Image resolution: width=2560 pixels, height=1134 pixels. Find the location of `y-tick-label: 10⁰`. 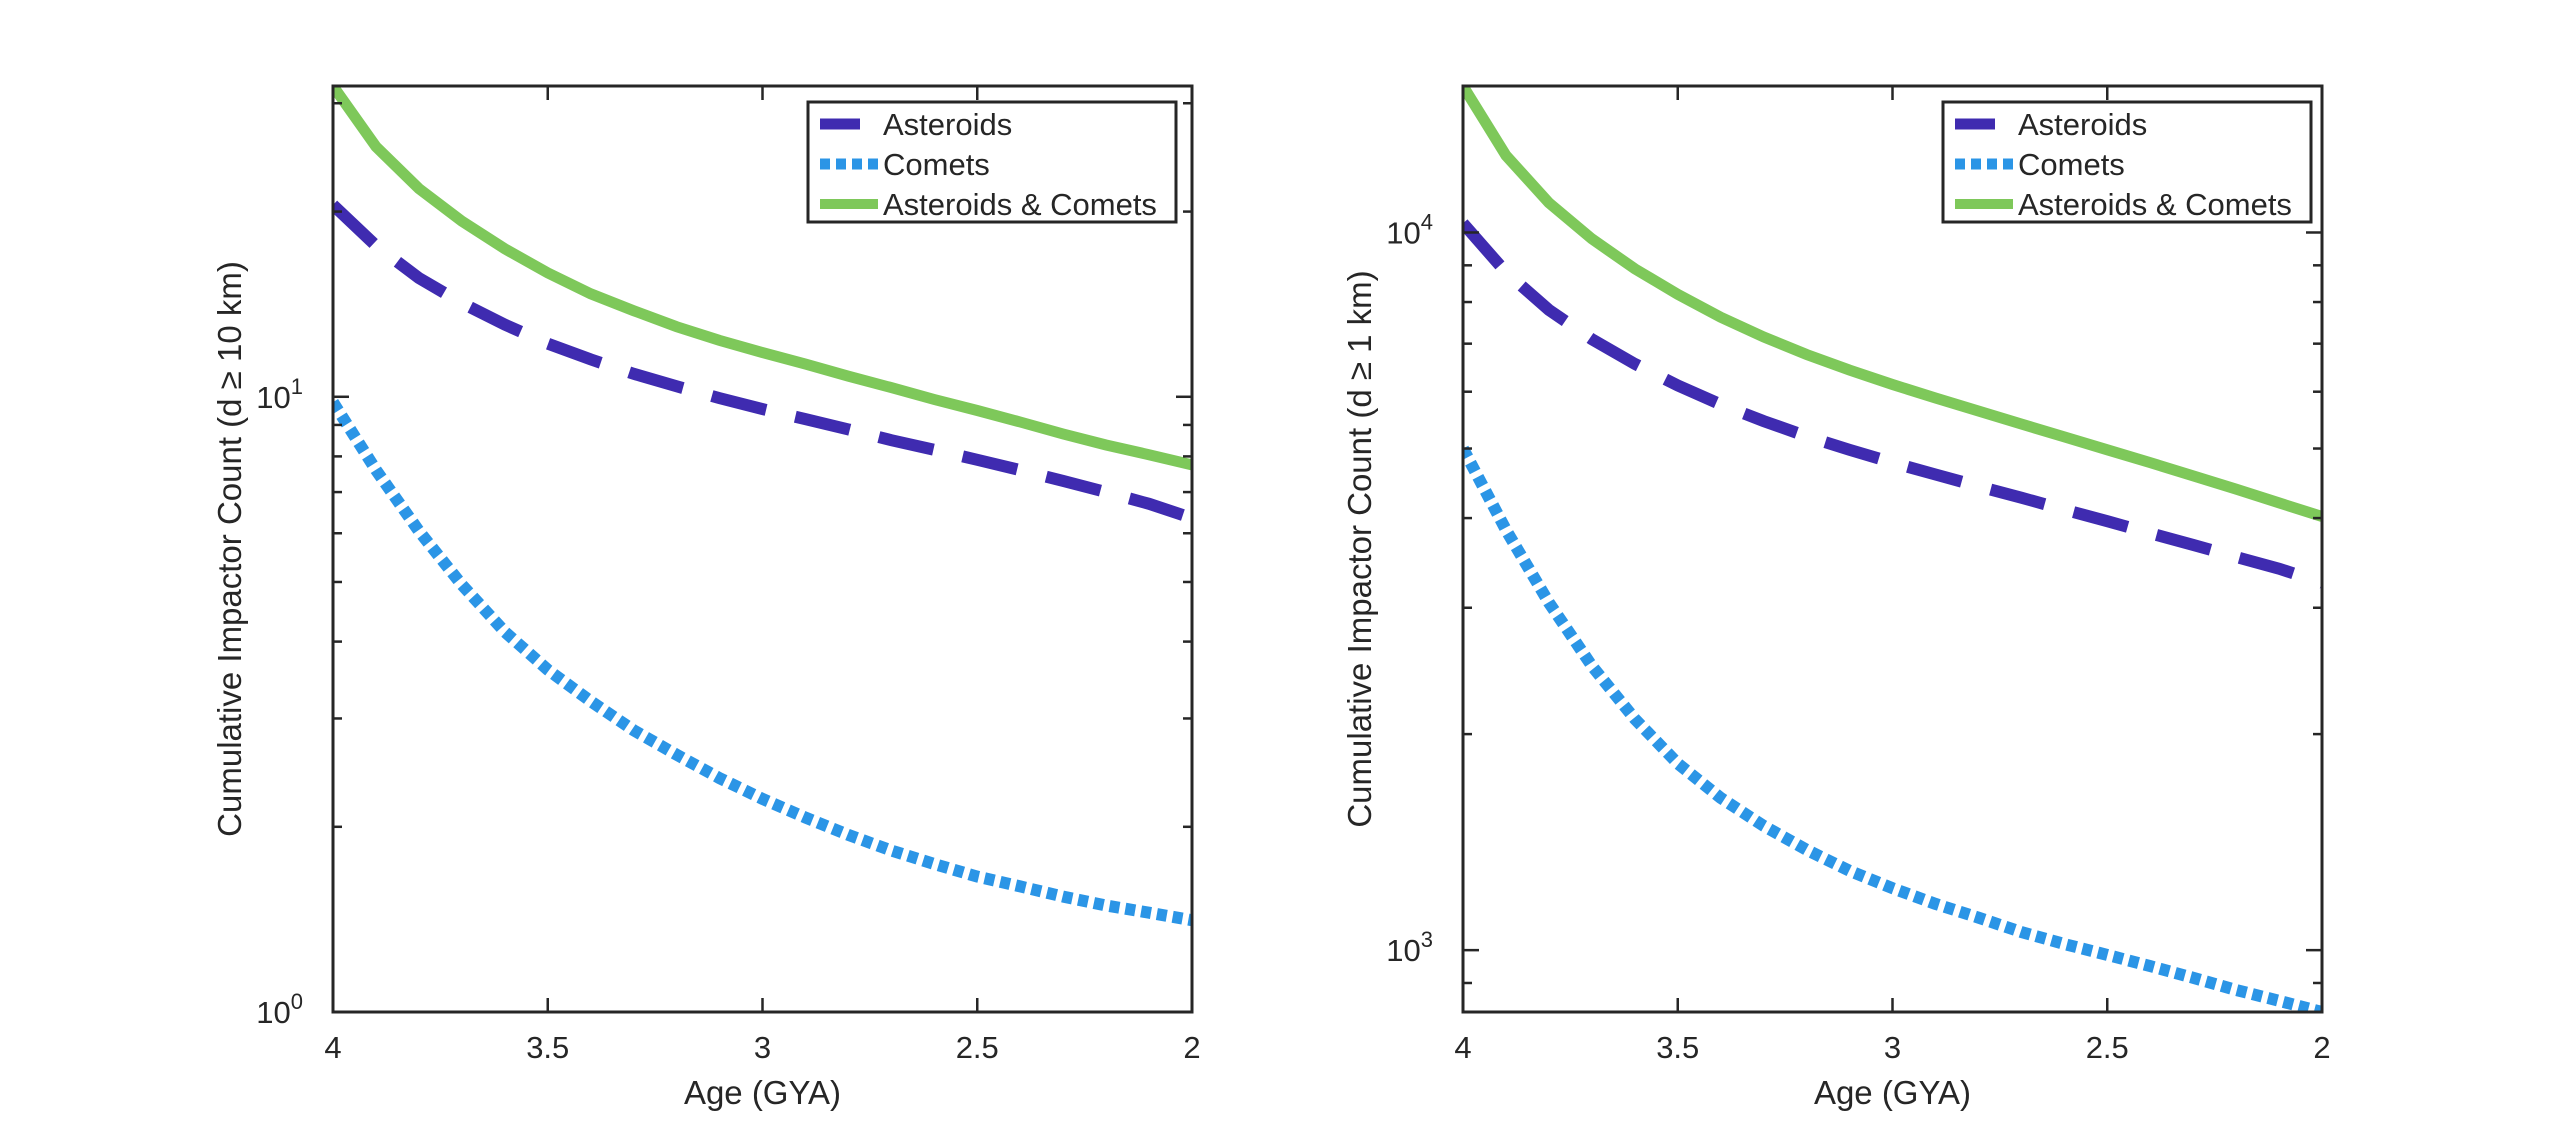

y-tick-label: 10⁰ is located at coordinates (279, 1009).